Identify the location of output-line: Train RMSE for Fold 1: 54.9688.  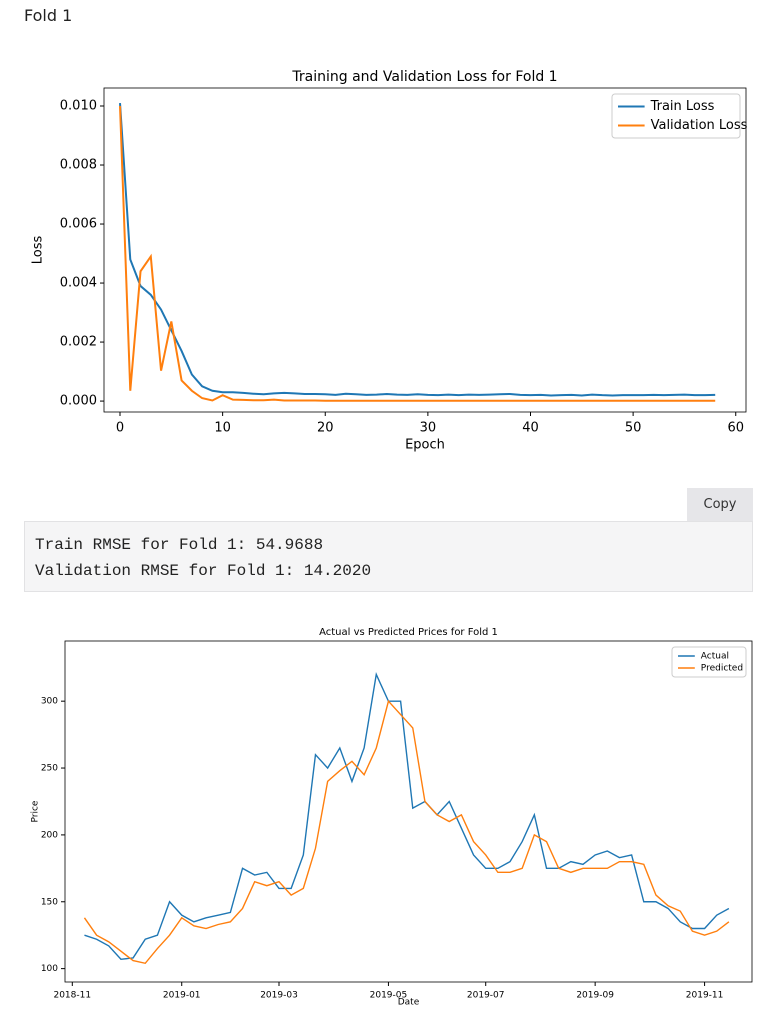
(179, 545).